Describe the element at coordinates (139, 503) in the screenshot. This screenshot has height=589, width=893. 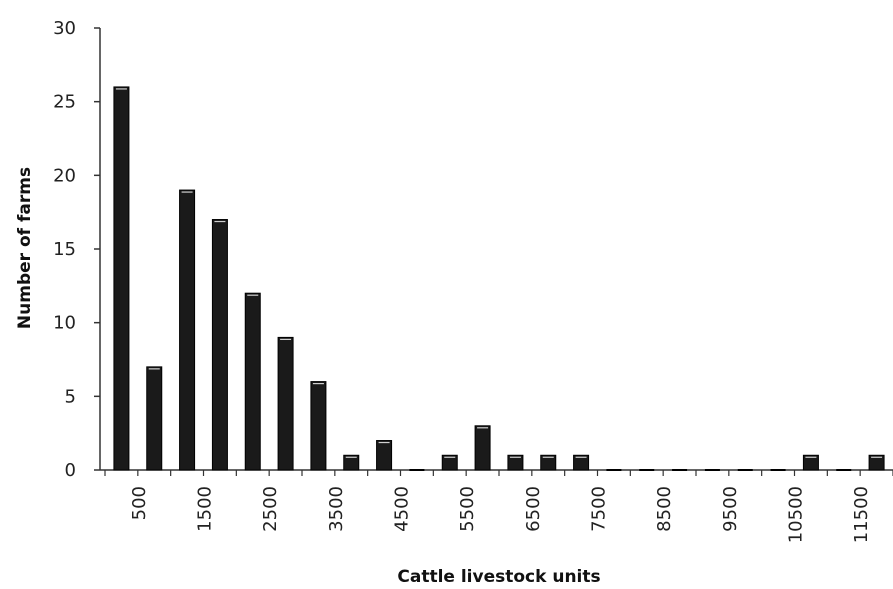
I see `x-tick-label: 500` at that location.